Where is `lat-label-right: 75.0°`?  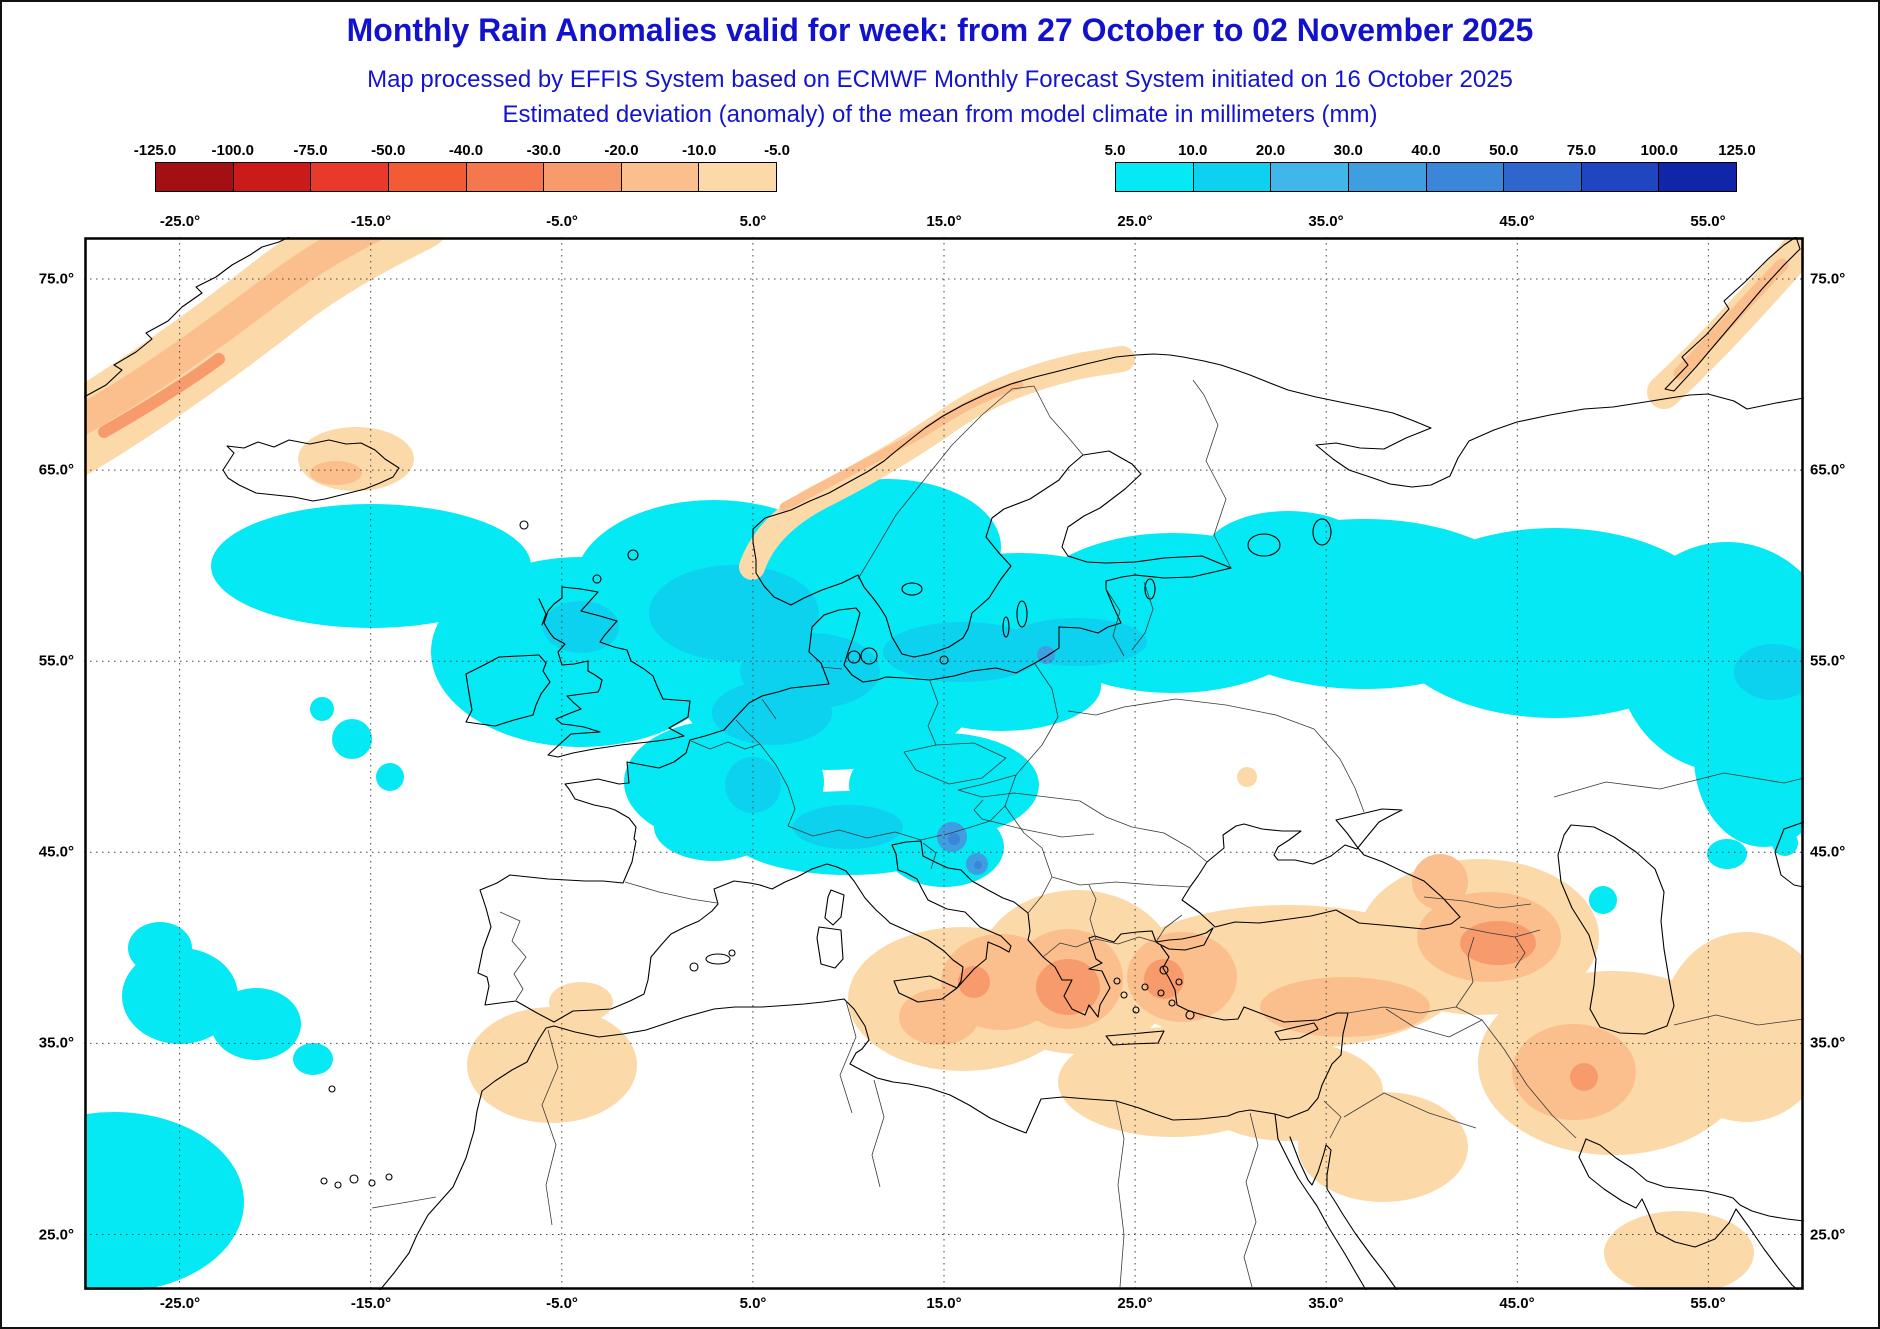
lat-label-right: 75.0° is located at coordinates (1828, 279).